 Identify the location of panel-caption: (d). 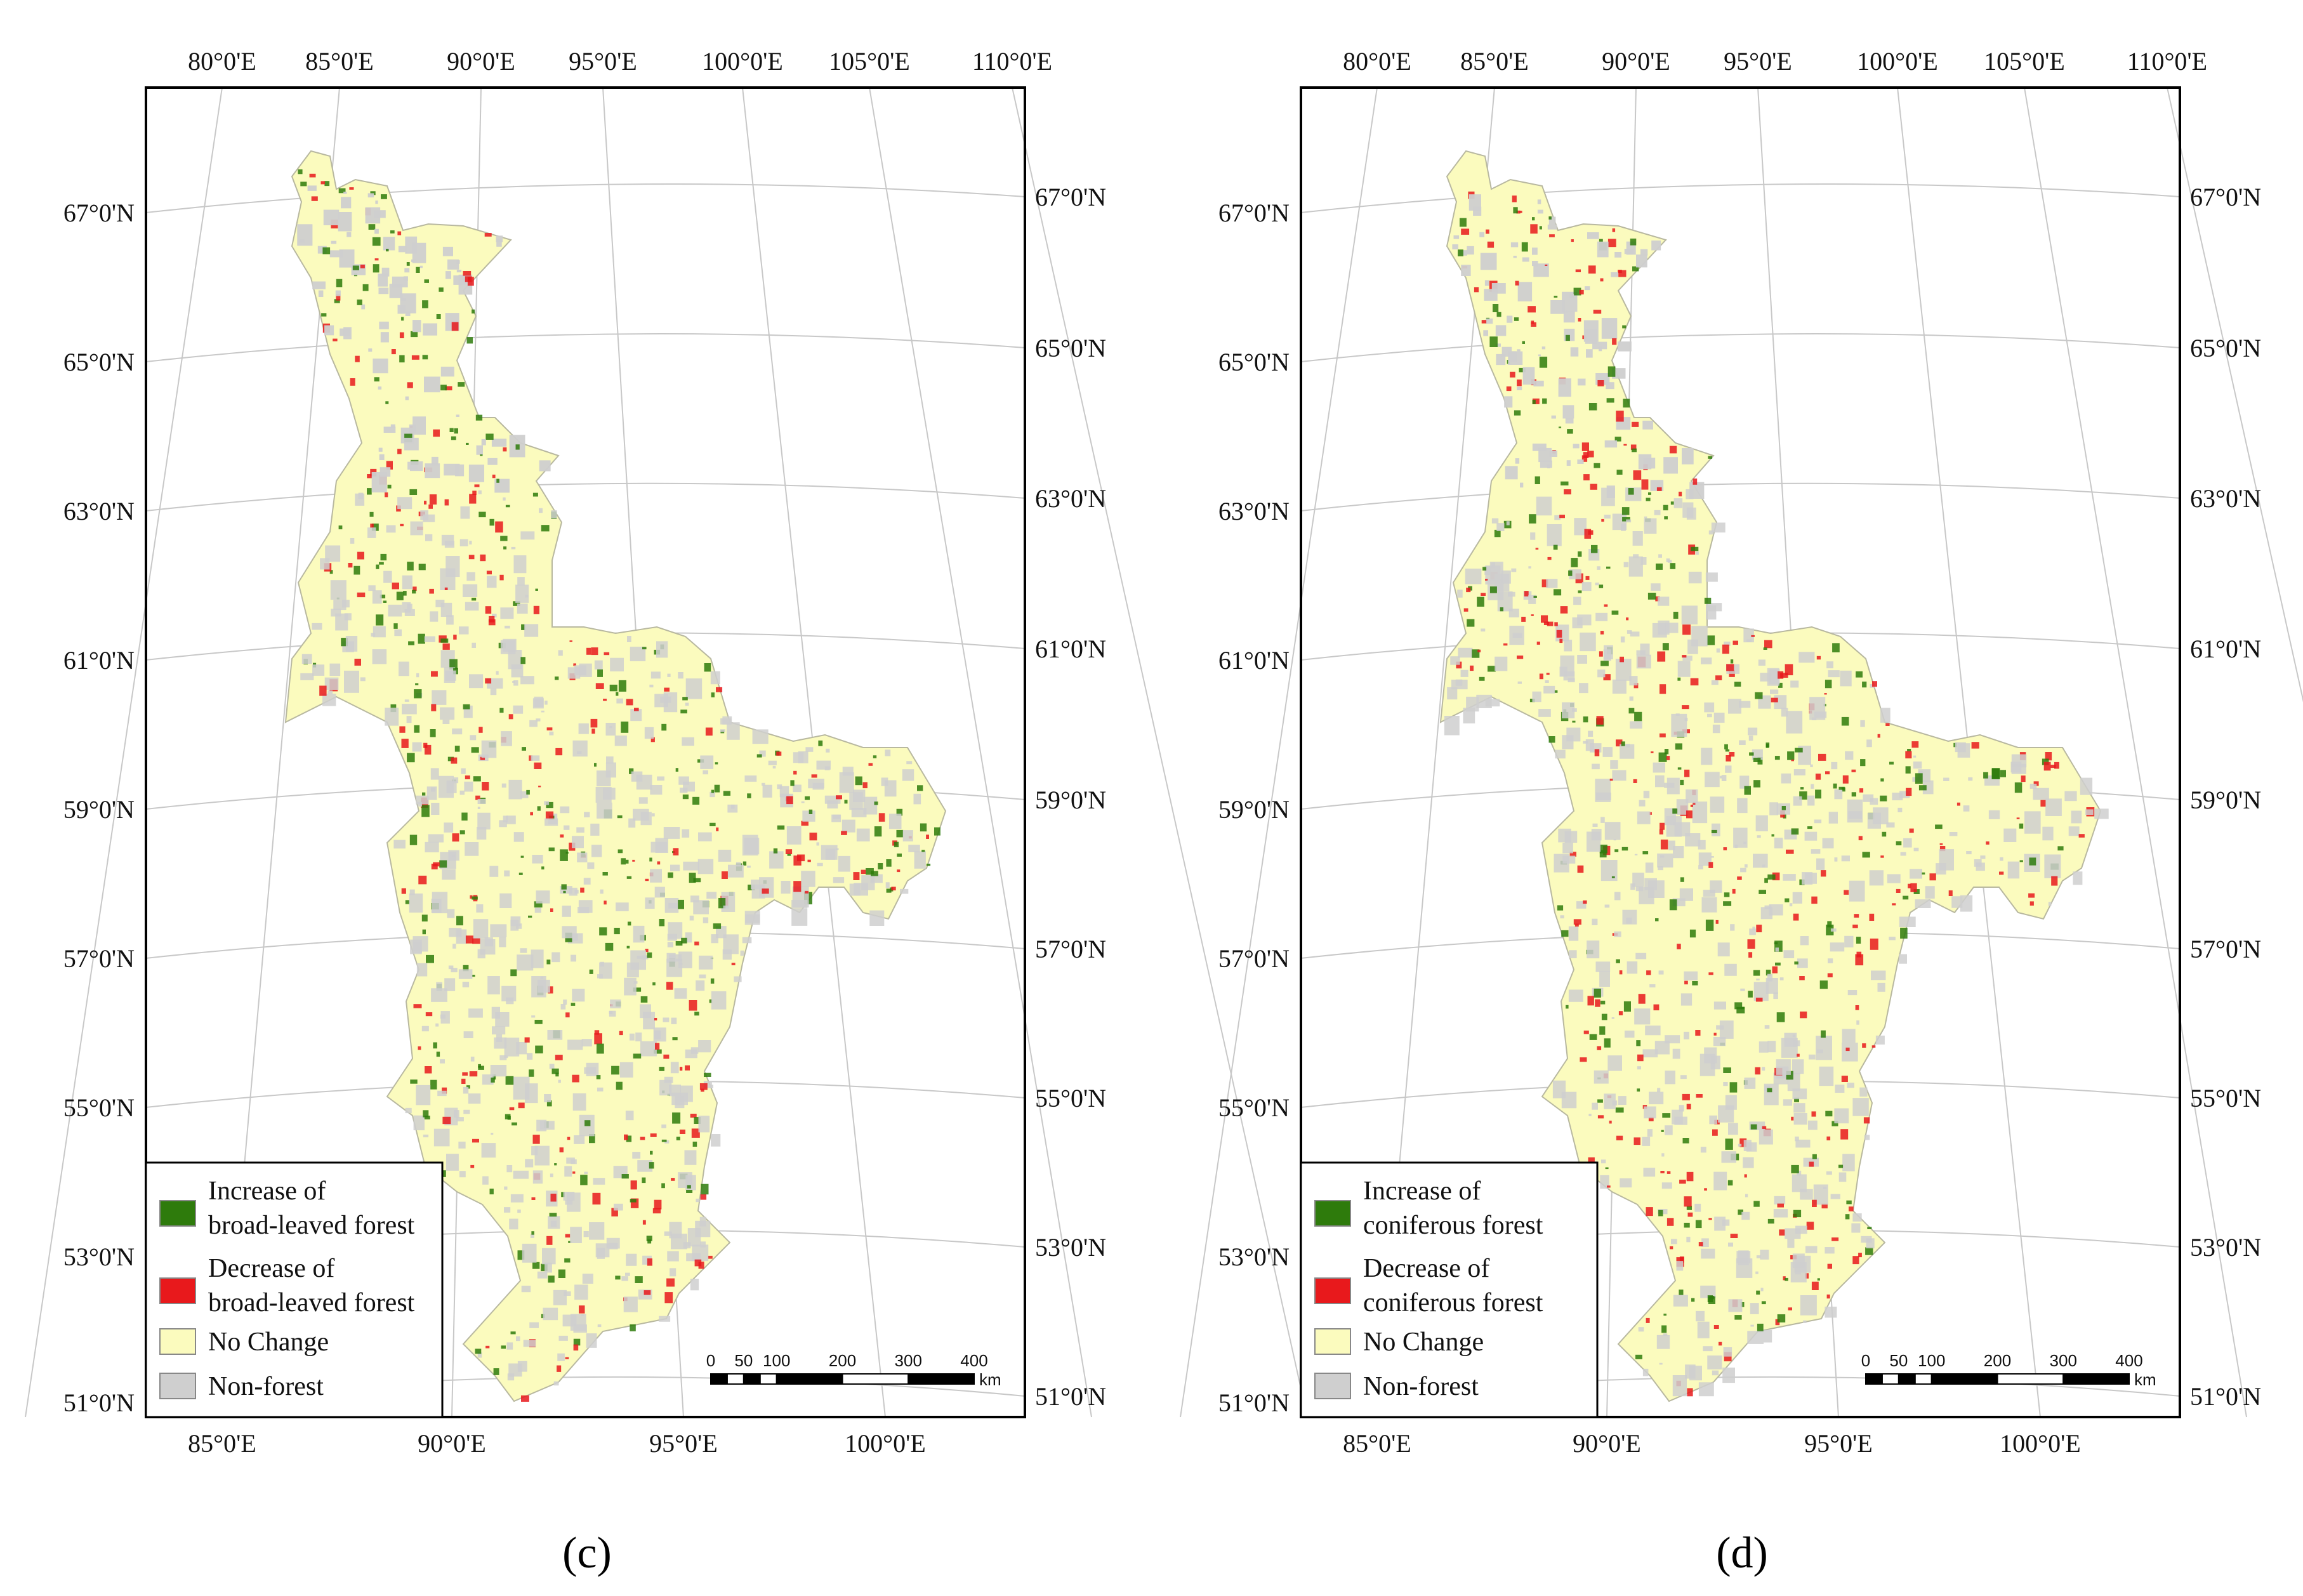
(1742, 1553).